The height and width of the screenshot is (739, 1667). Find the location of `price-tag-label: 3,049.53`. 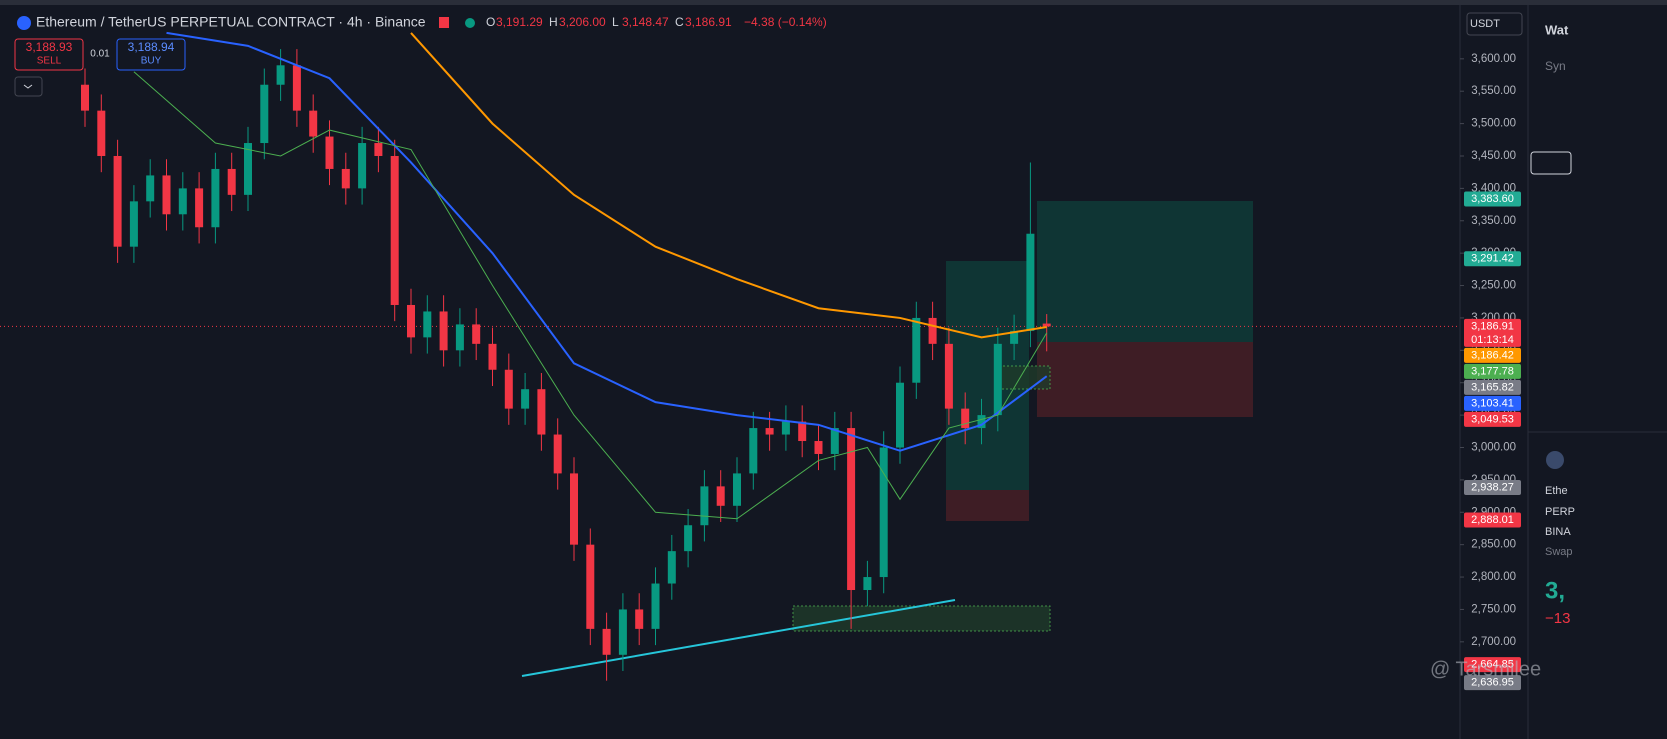

price-tag-label: 3,049.53 is located at coordinates (1492, 419).